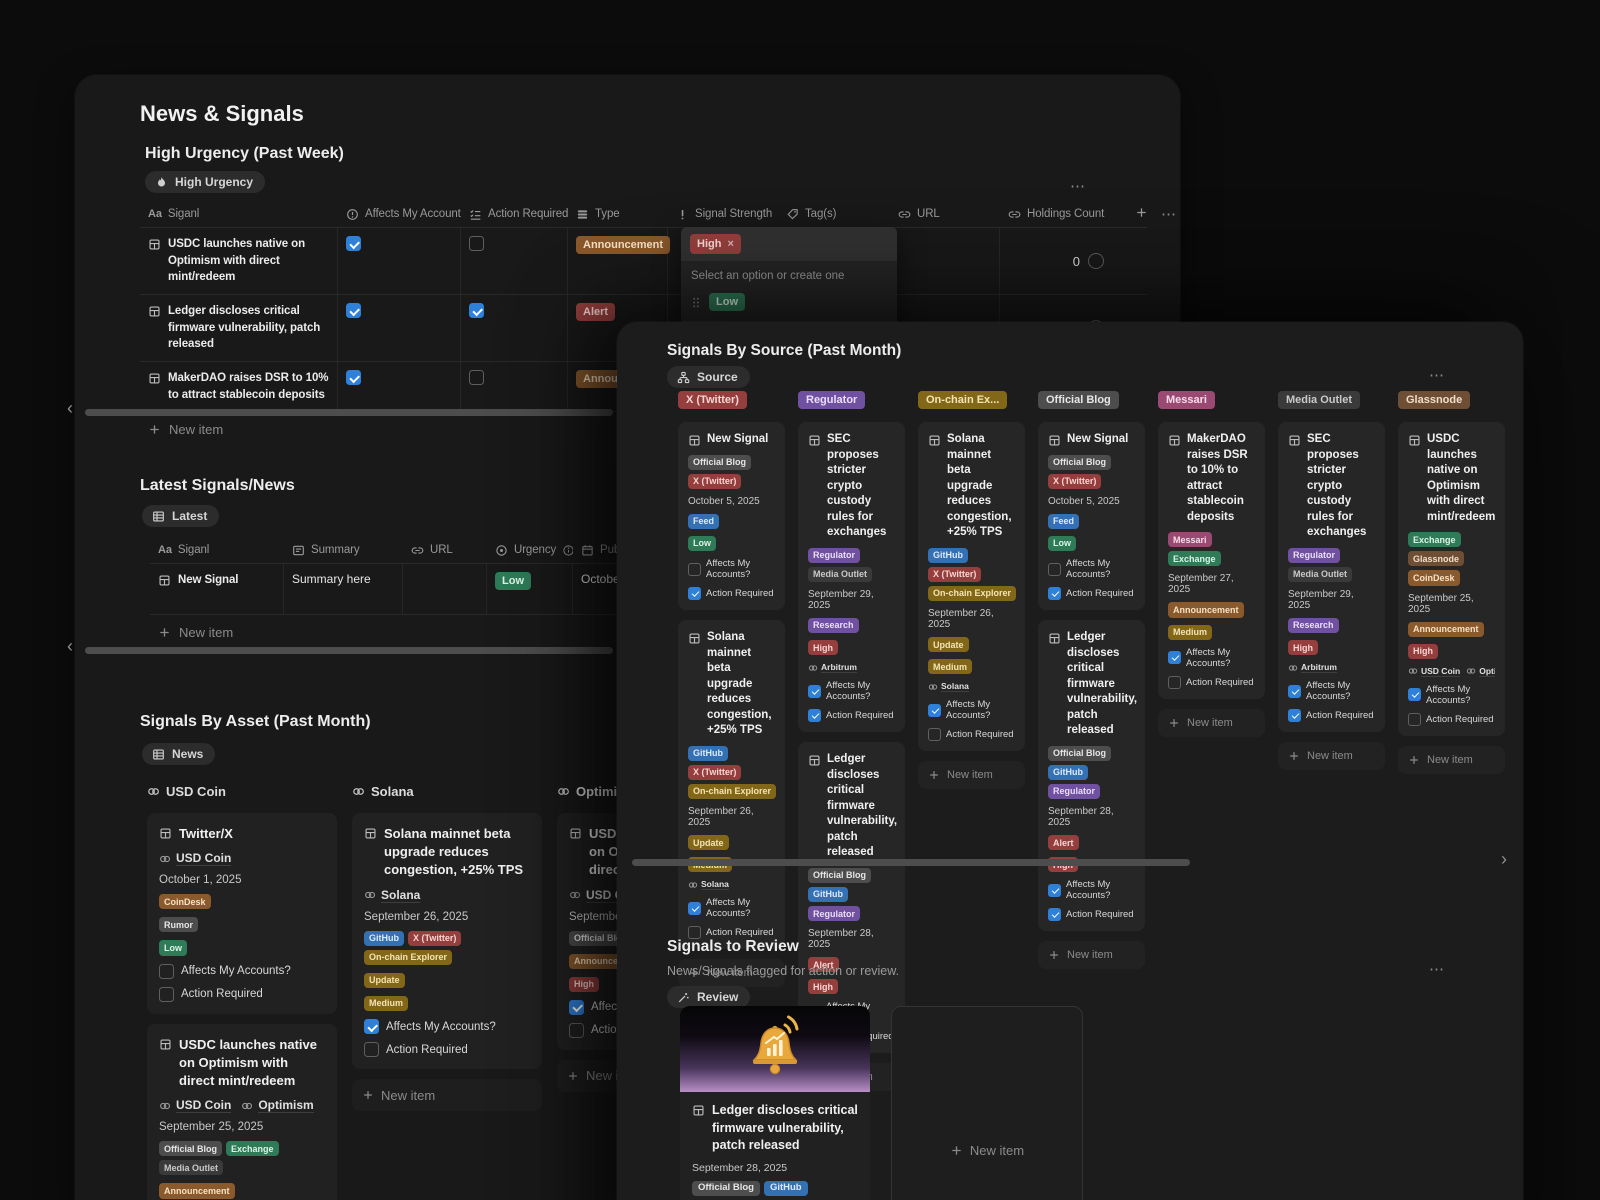  I want to click on column-header: Affects My Accounts?, so click(399, 214).